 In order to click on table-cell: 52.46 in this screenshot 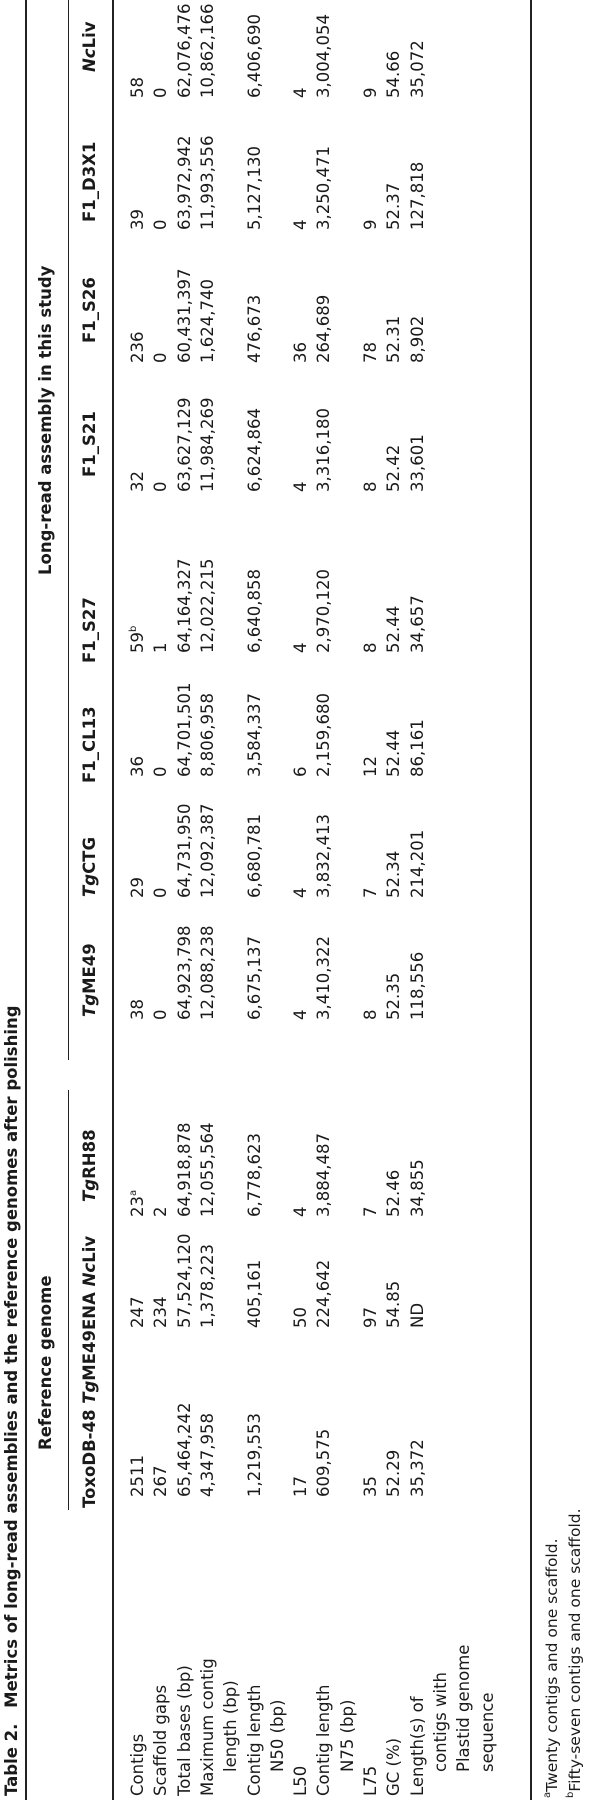, I will do `click(393, 1193)`.